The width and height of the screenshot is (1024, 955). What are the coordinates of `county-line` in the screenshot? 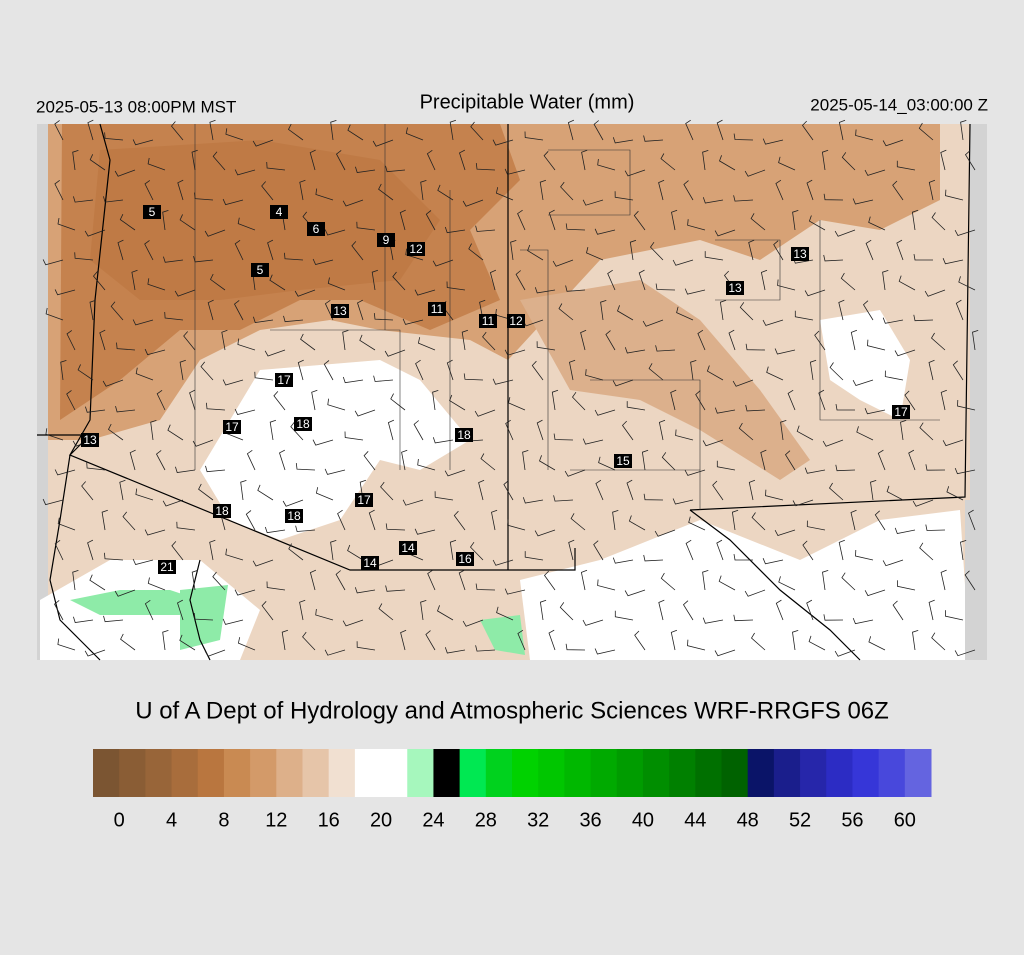 It's located at (879, 320).